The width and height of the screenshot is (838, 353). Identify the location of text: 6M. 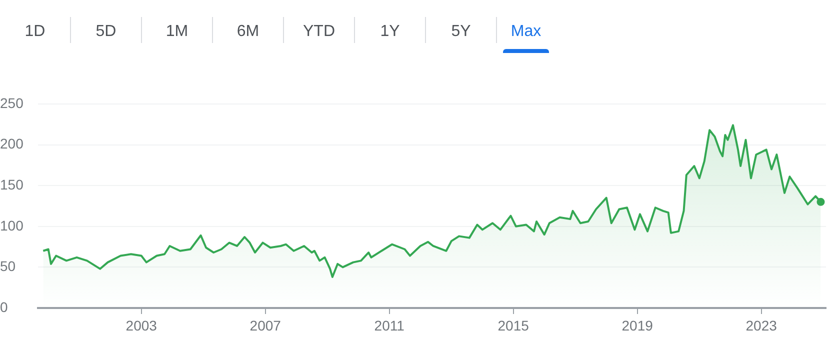
(248, 31).